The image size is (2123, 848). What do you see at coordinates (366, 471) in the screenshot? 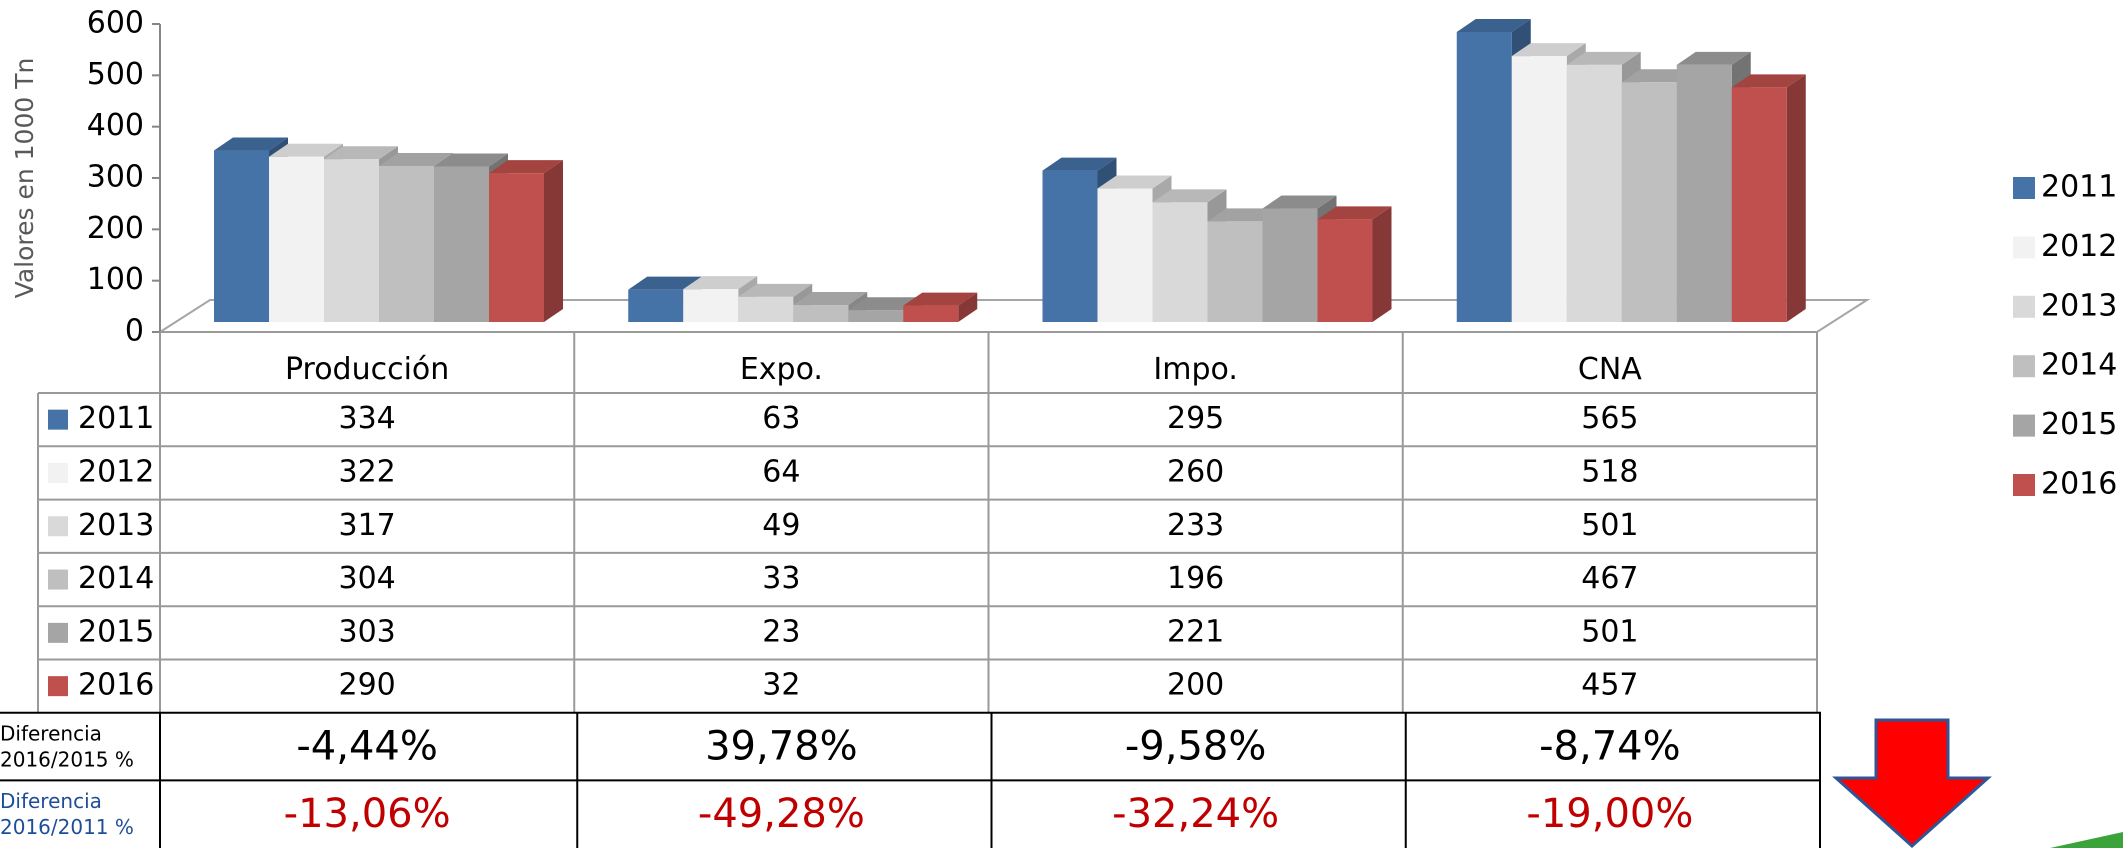
I see `table-cell: 322` at bounding box center [366, 471].